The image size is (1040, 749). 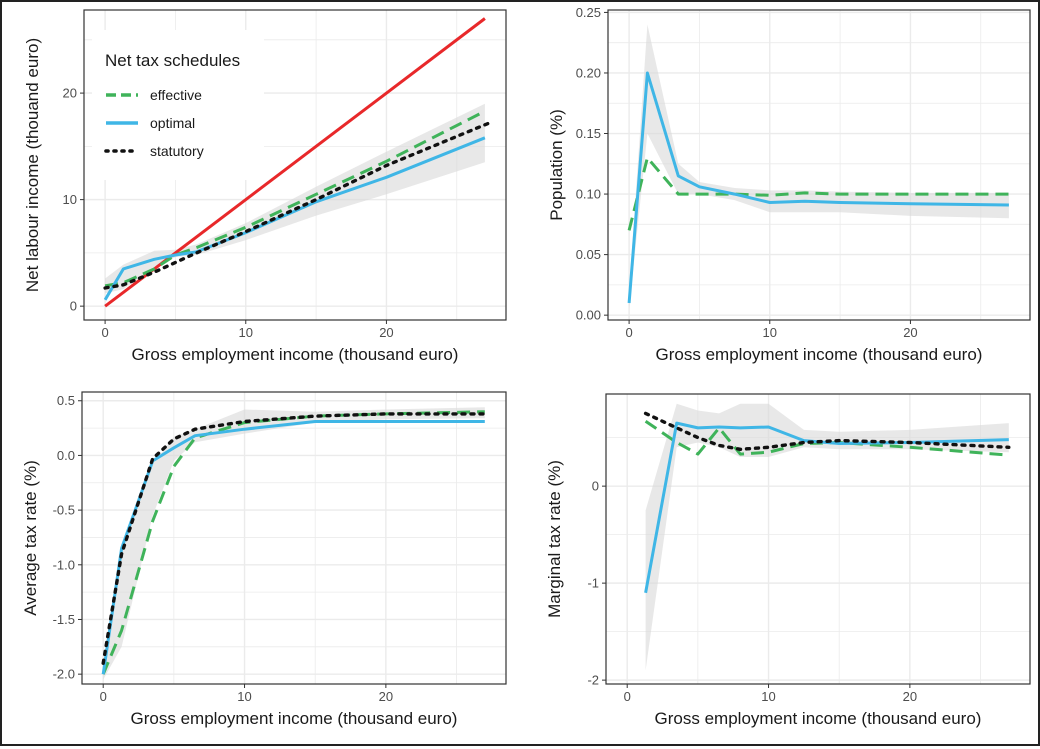 I want to click on y-tick-label: -1.0, so click(x=64, y=564).